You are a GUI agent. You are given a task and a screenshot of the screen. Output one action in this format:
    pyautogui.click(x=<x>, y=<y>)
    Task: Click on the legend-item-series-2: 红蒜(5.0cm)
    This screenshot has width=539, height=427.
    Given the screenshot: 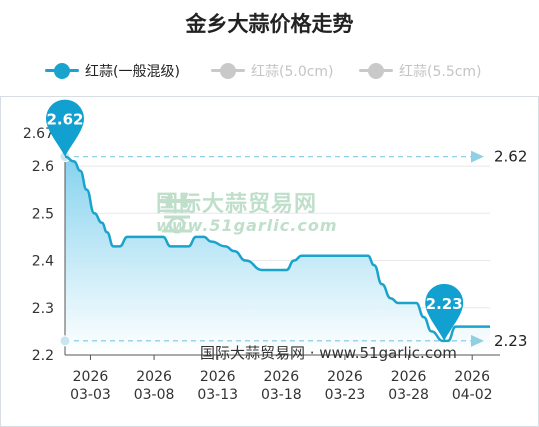 What is the action you would take?
    pyautogui.click(x=272, y=71)
    